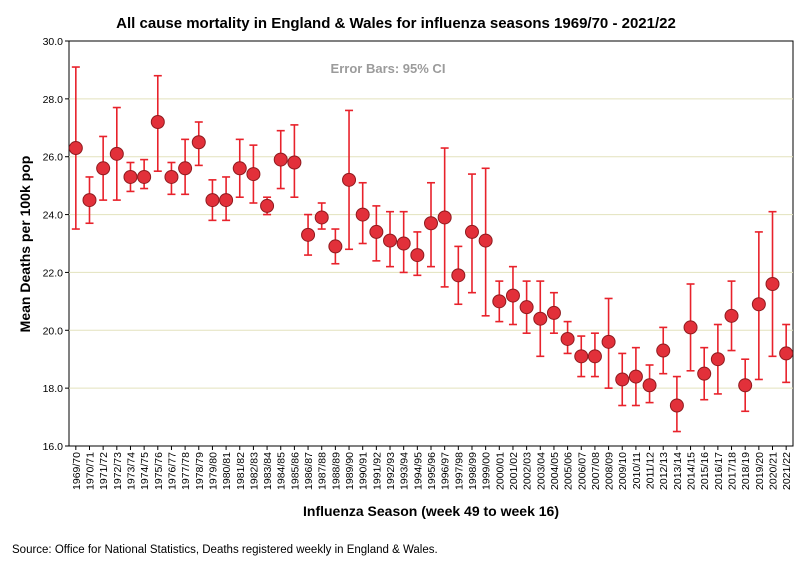 The width and height of the screenshot is (803, 563). What do you see at coordinates (350, 471) in the screenshot?
I see `x-tick-label: 1989/90` at bounding box center [350, 471].